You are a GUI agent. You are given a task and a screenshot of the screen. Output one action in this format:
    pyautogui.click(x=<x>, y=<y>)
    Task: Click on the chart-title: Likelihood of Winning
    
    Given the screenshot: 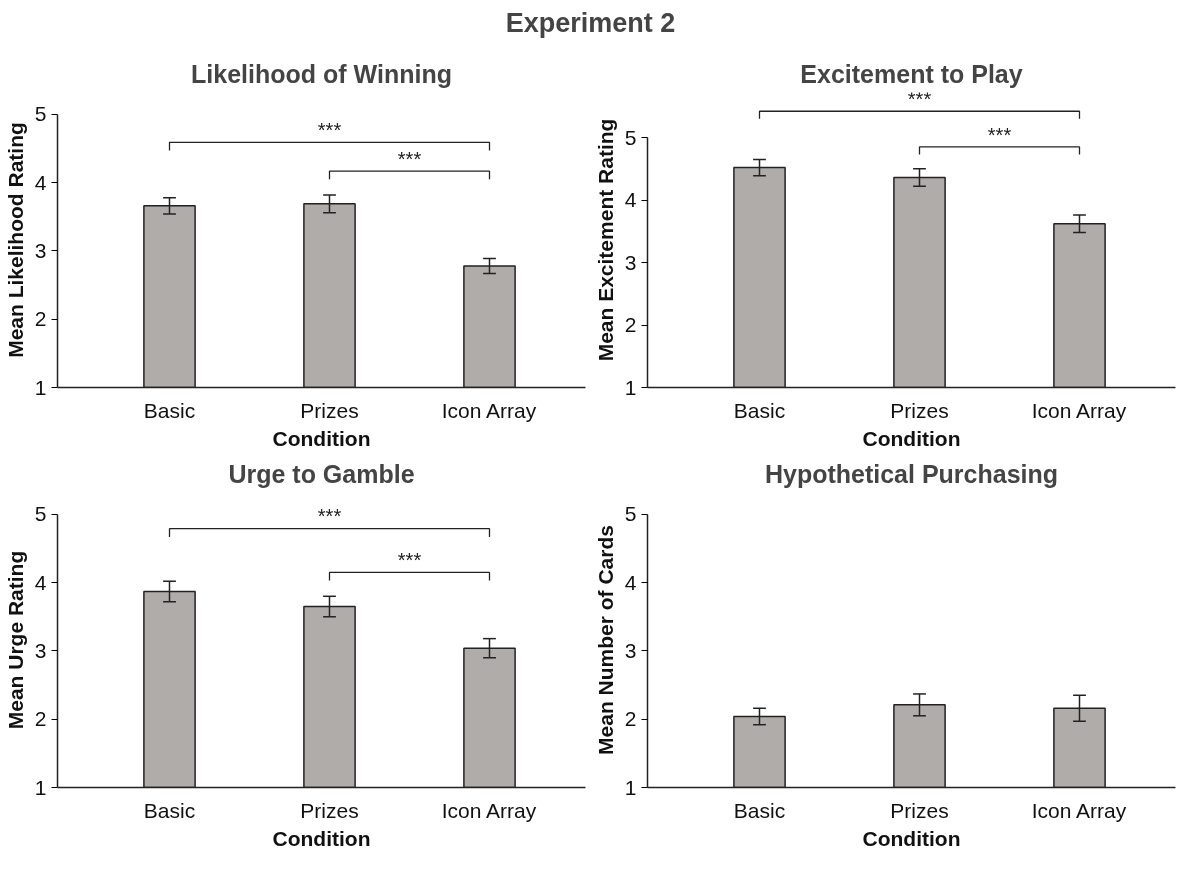 What is the action you would take?
    pyautogui.click(x=321, y=73)
    